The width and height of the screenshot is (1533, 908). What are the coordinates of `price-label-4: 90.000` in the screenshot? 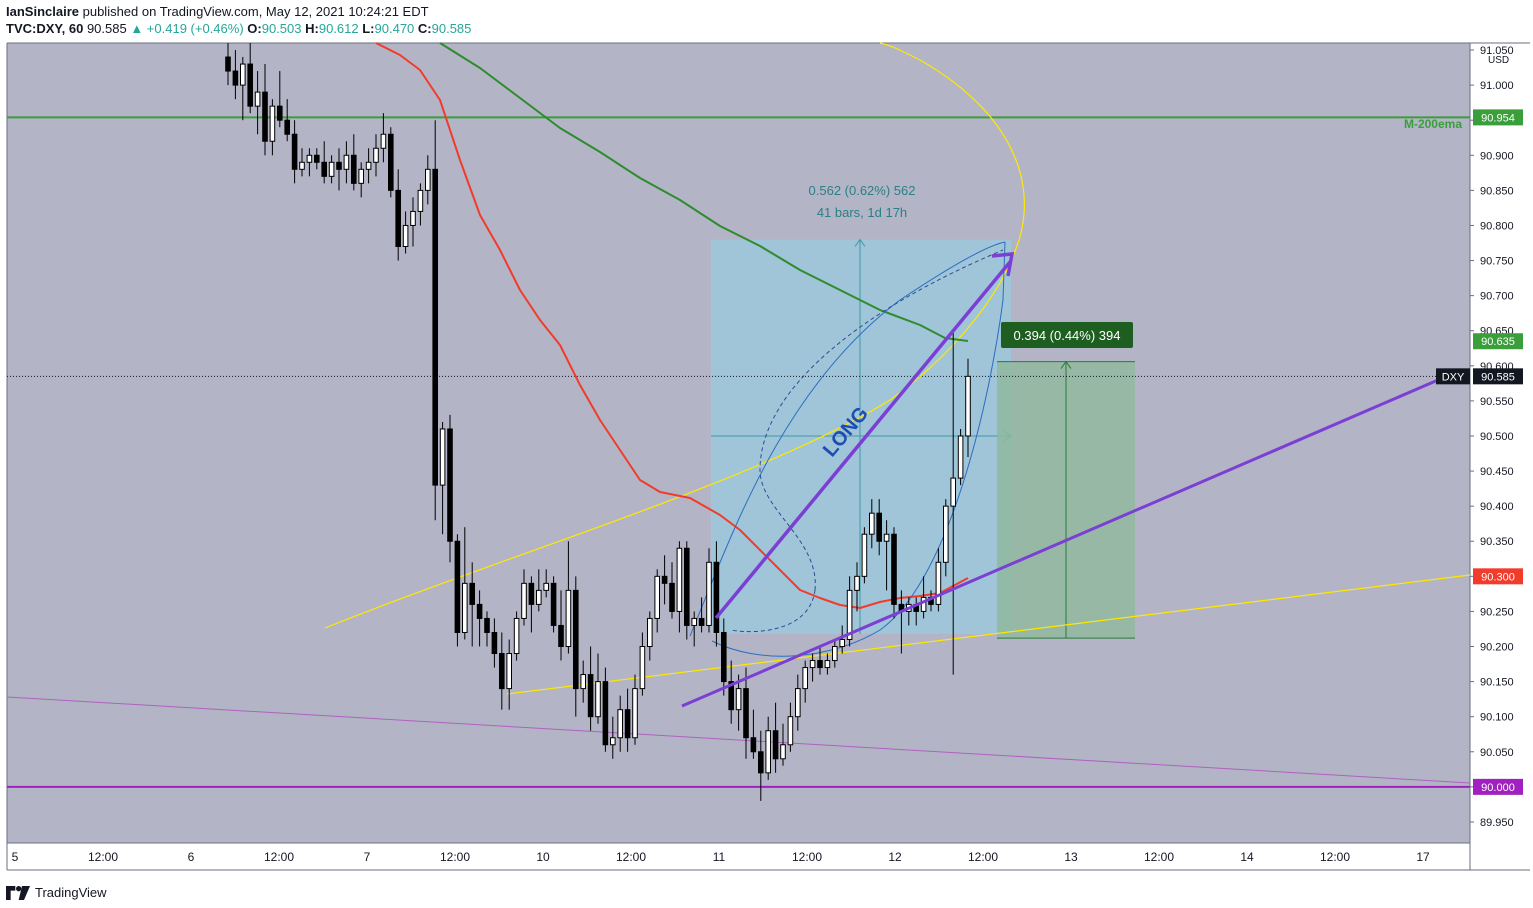 It's located at (1498, 788).